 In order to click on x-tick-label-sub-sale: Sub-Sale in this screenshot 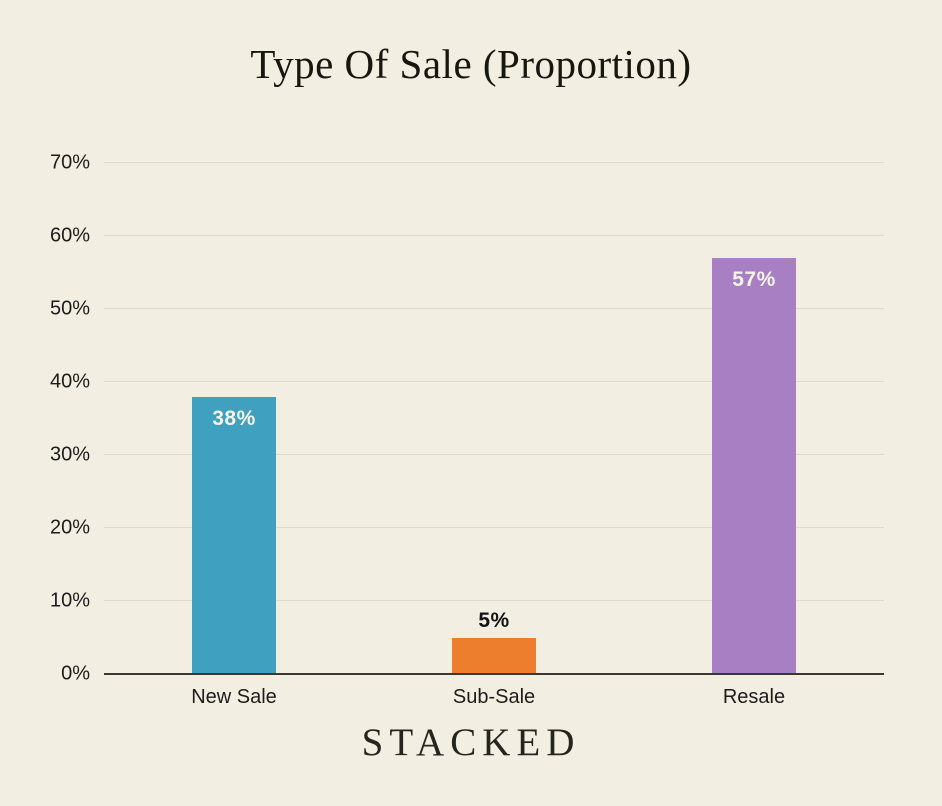, I will do `click(494, 697)`.